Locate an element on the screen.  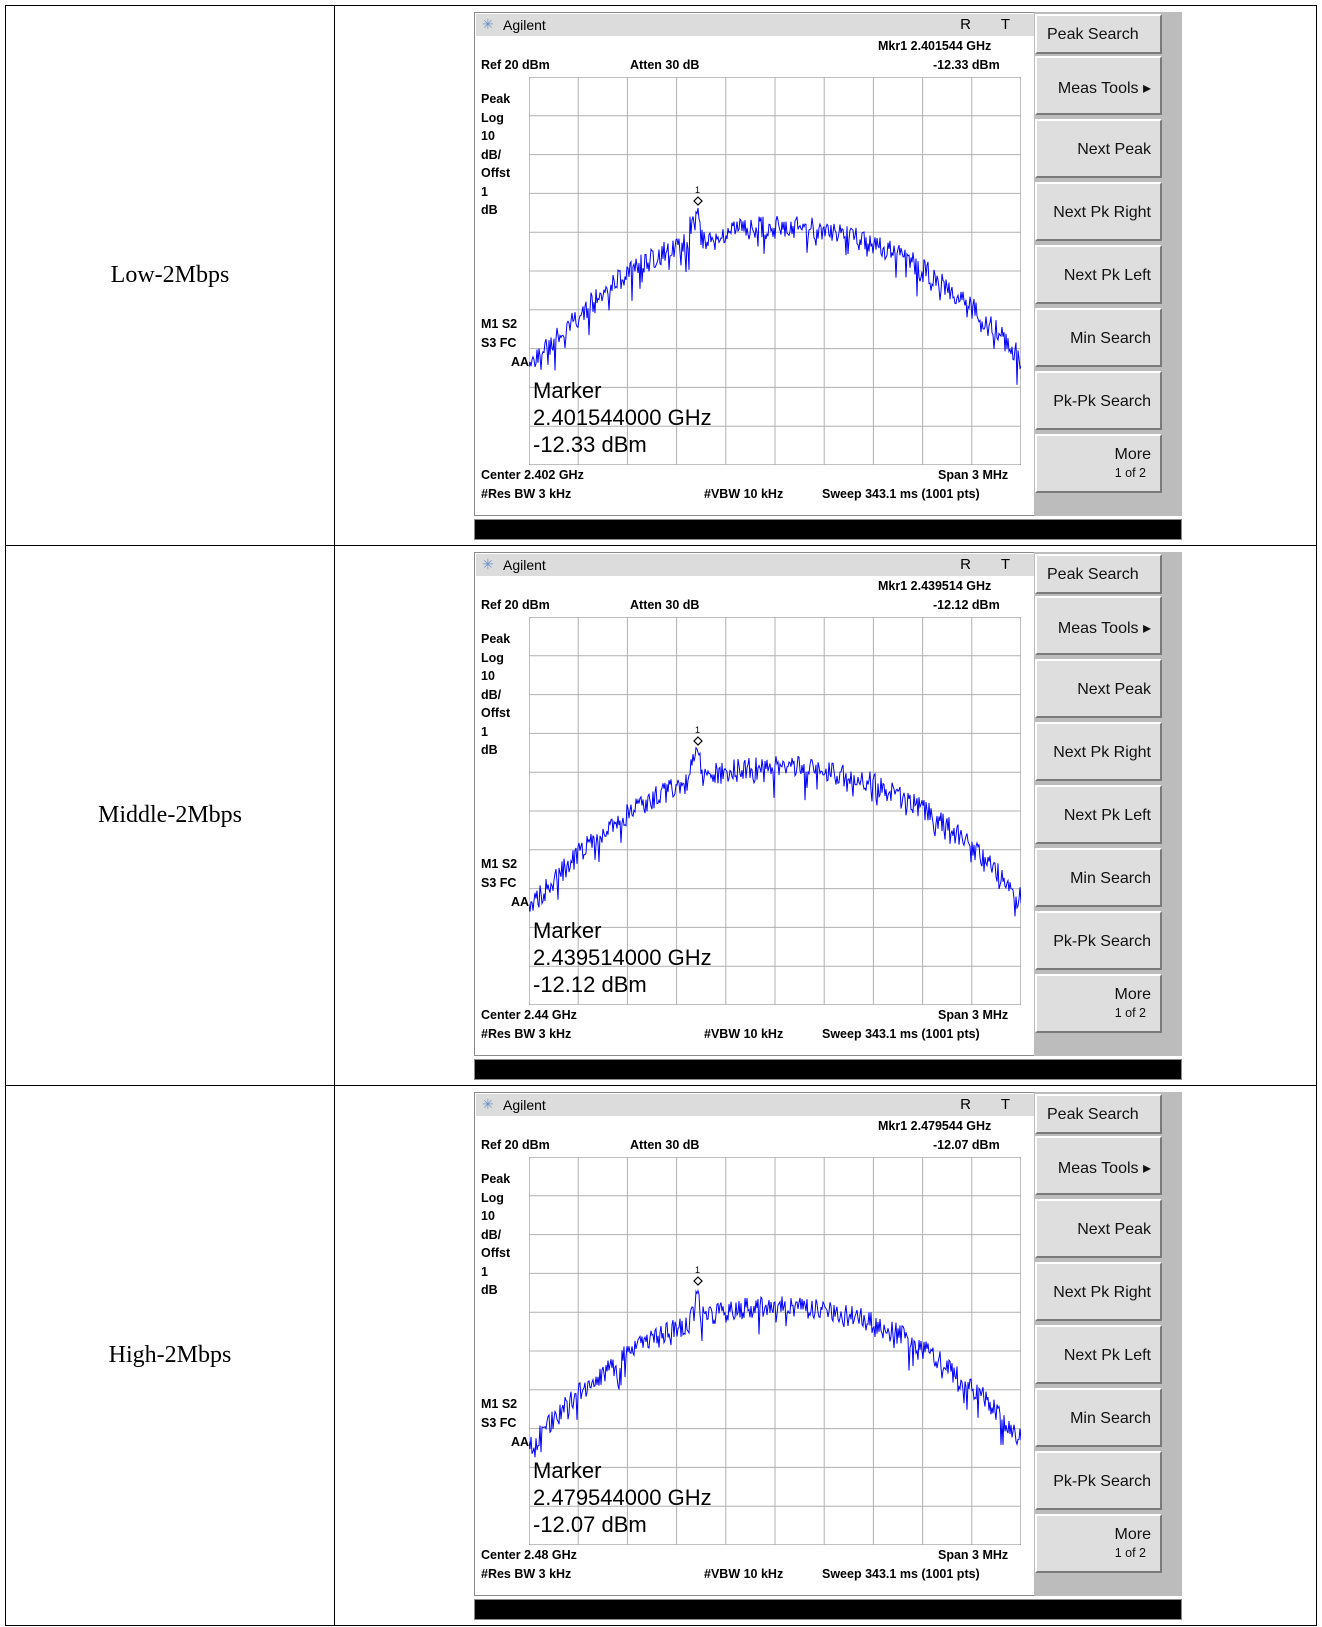
reference-level: Ref 20 dBm is located at coordinates (515, 605).